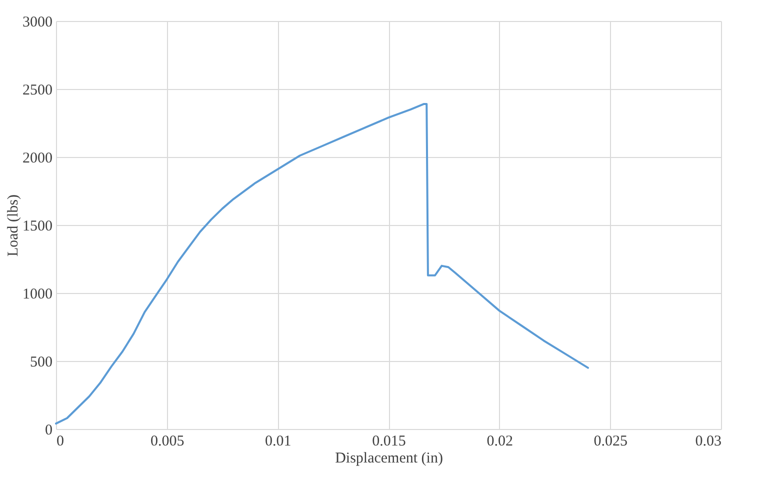 Image resolution: width=769 pixels, height=483 pixels. Describe the element at coordinates (389, 458) in the screenshot. I see `x-axis-title: Displacement (in)` at that location.